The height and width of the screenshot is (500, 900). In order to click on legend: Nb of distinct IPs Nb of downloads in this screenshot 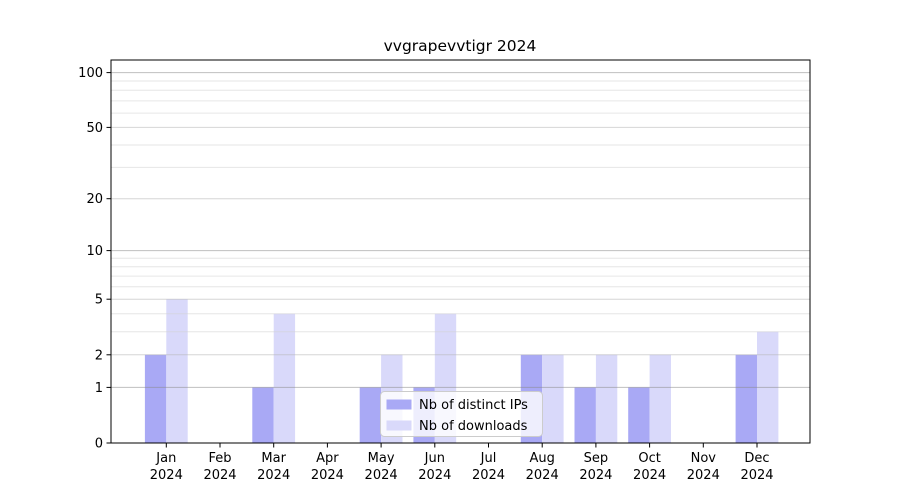, I will do `click(461, 414)`.